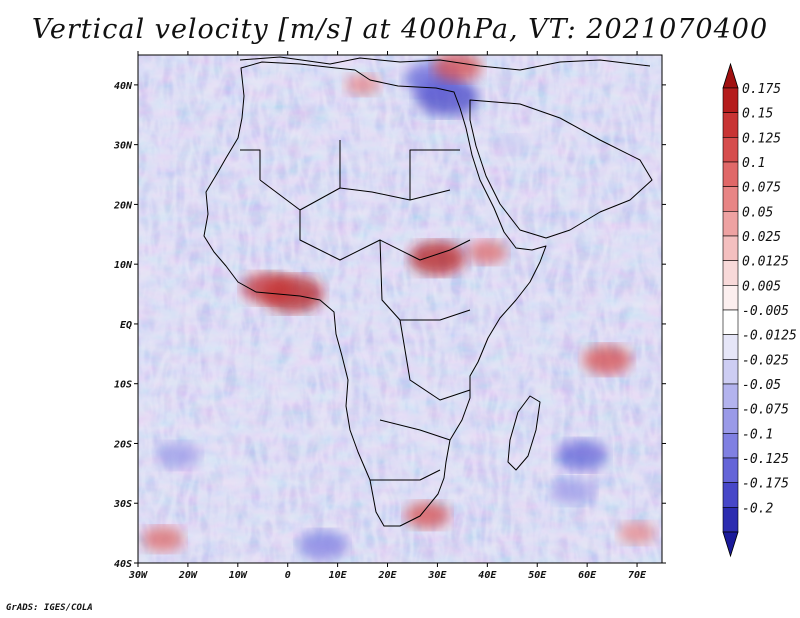 The image size is (800, 618). Describe the element at coordinates (765, 360) in the screenshot. I see `colorbar-label: -0.025` at that location.